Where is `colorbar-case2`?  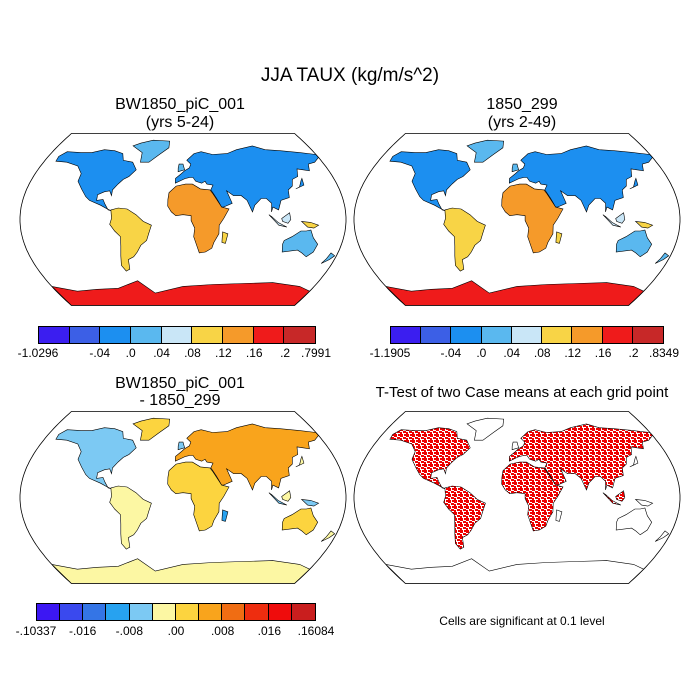 colorbar-case2 is located at coordinates (527, 335).